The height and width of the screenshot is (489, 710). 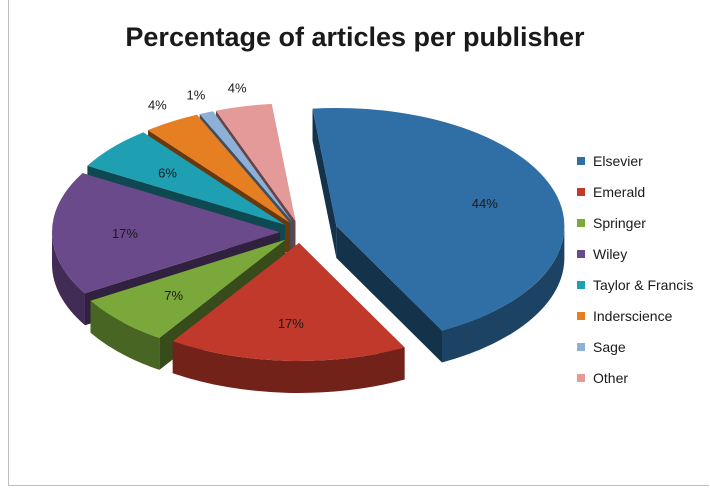 I want to click on legend-item-springer: Springer, so click(x=635, y=222).